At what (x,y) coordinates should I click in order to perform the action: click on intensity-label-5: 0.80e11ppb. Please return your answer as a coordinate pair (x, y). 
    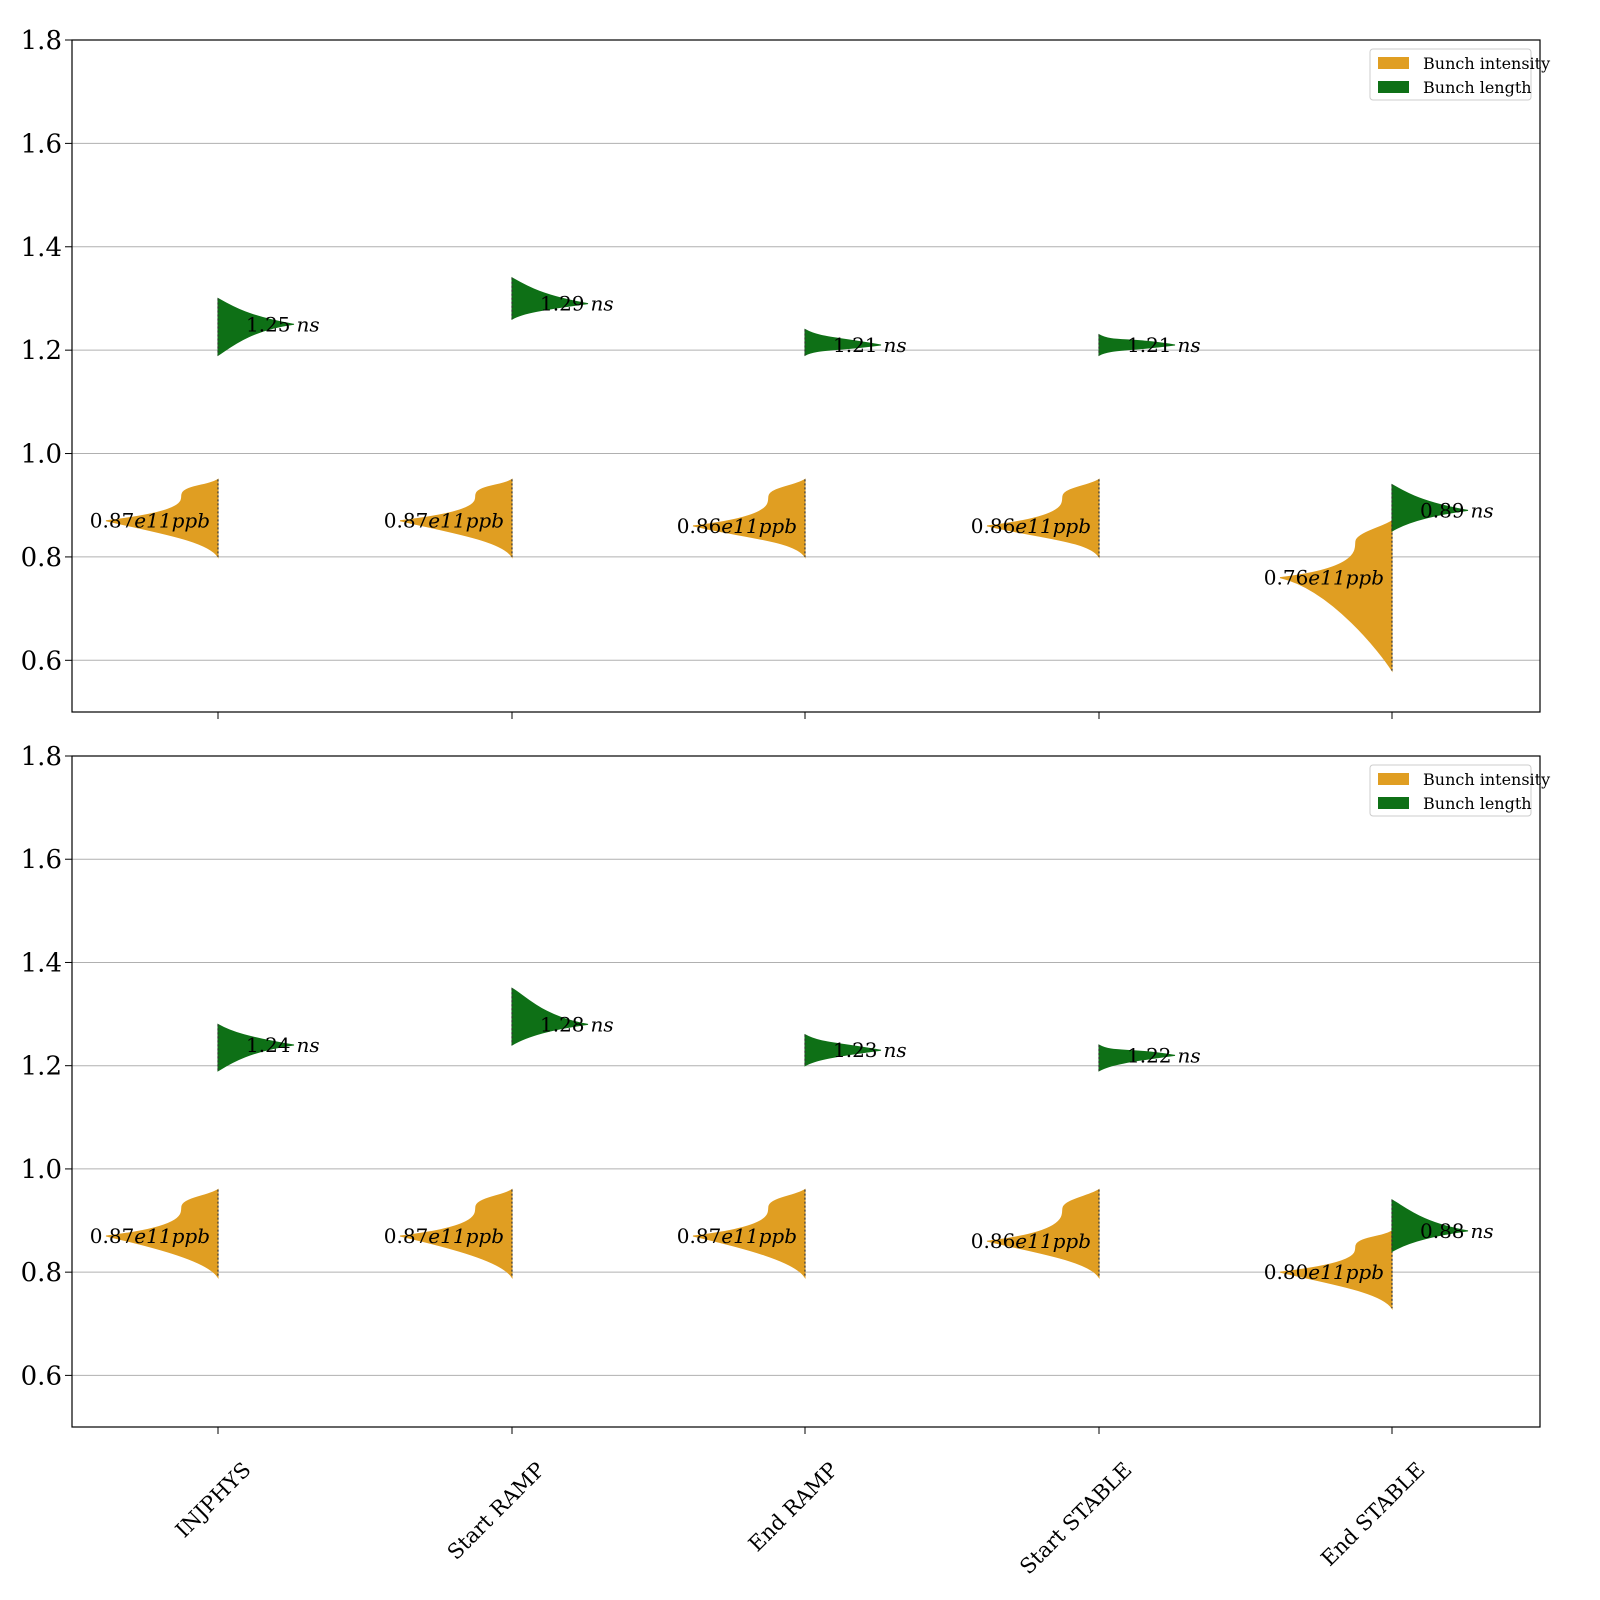
    Looking at the image, I should click on (1324, 1272).